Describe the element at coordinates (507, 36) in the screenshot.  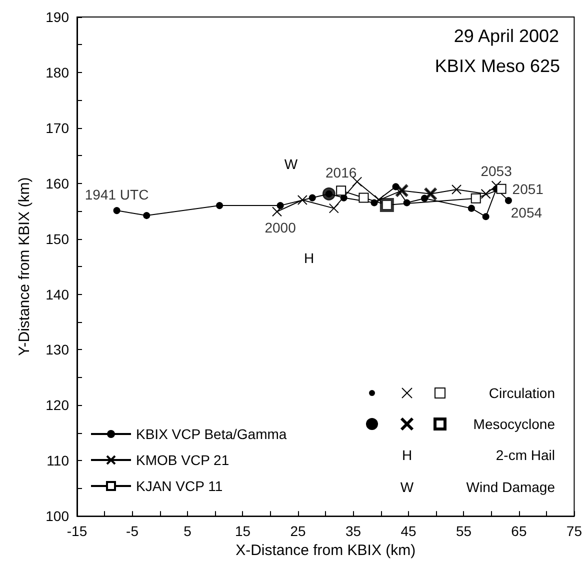
I see `text: 29 April 2002` at that location.